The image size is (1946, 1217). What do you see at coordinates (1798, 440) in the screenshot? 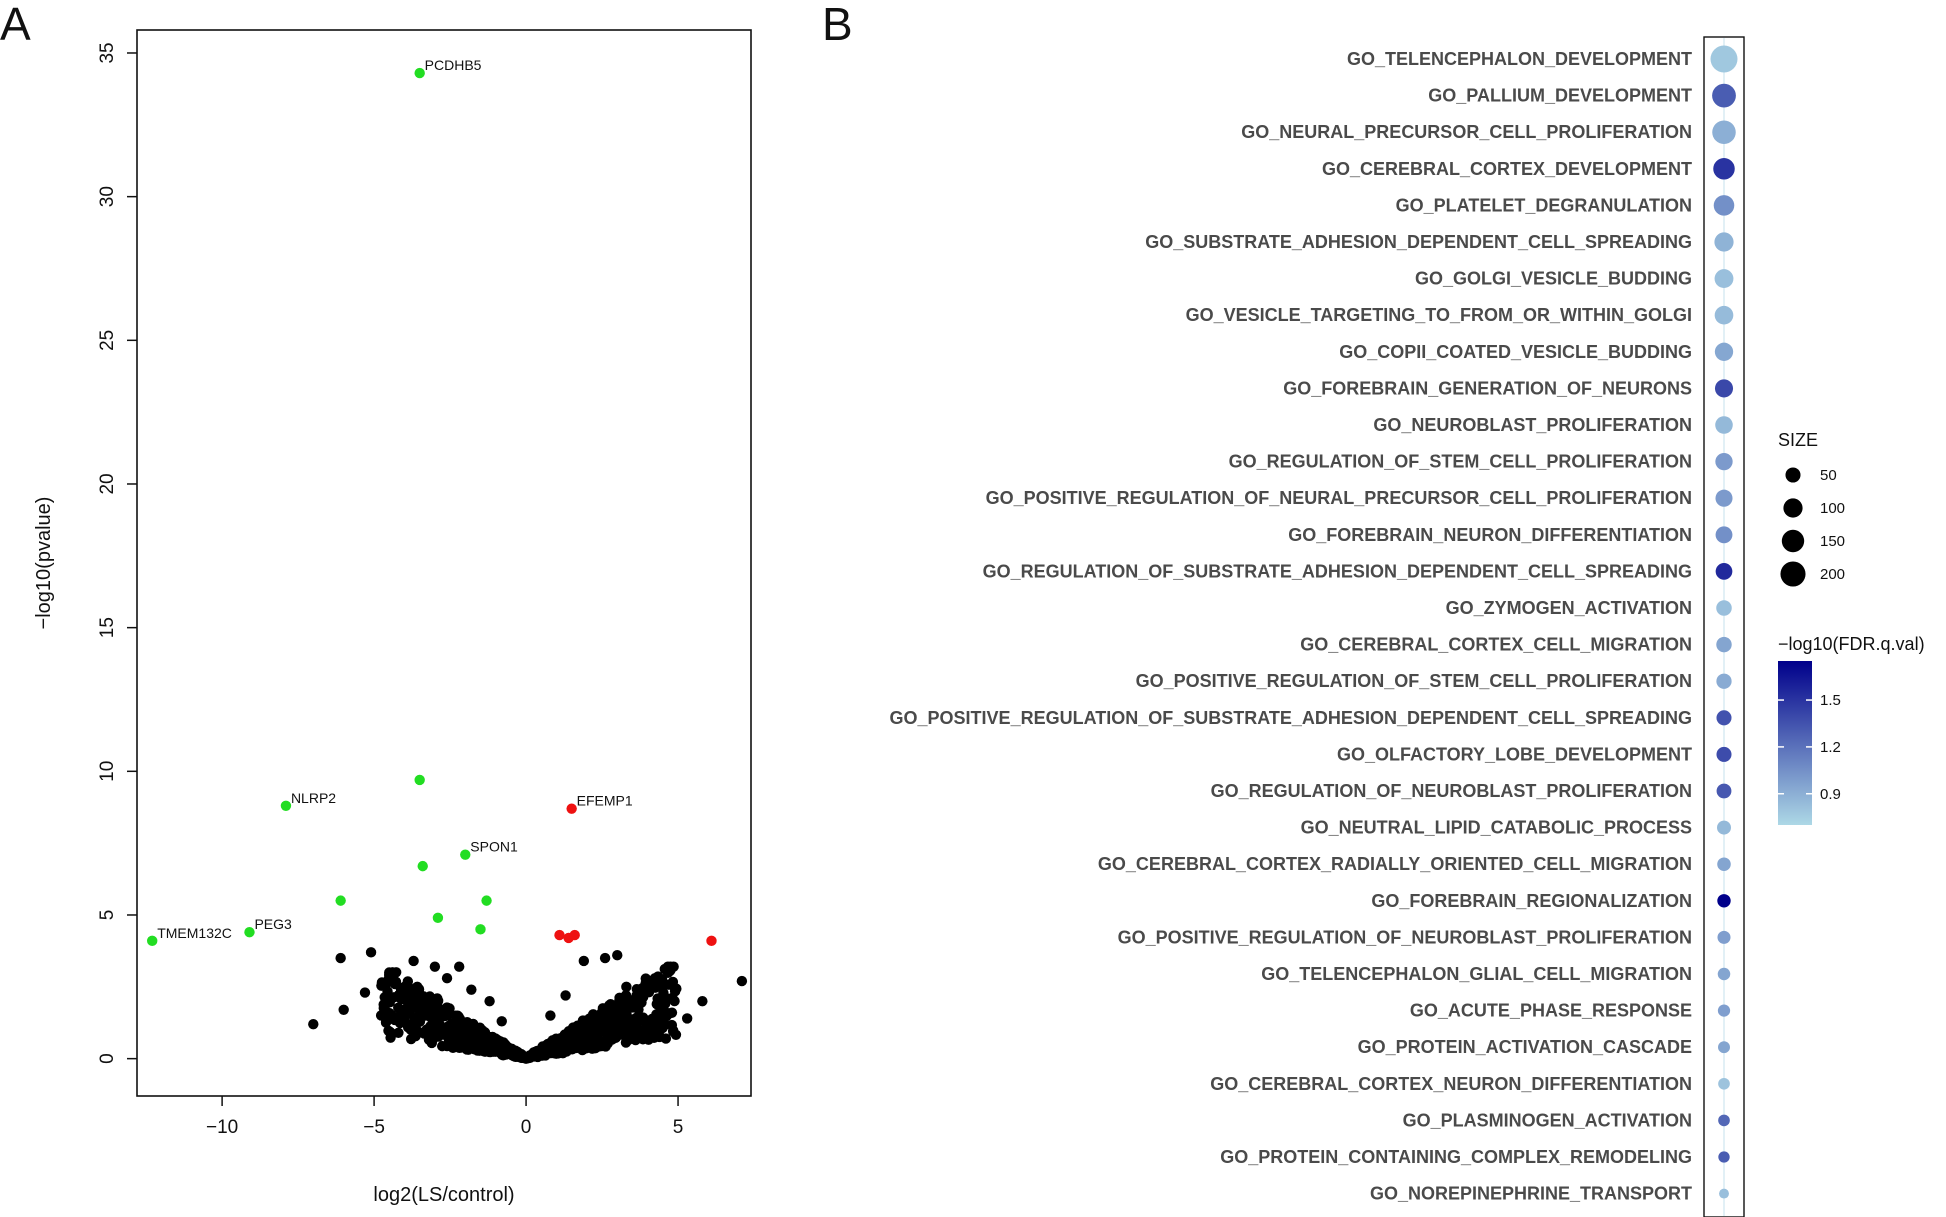
I see `size-legend-title: SIZE` at bounding box center [1798, 440].